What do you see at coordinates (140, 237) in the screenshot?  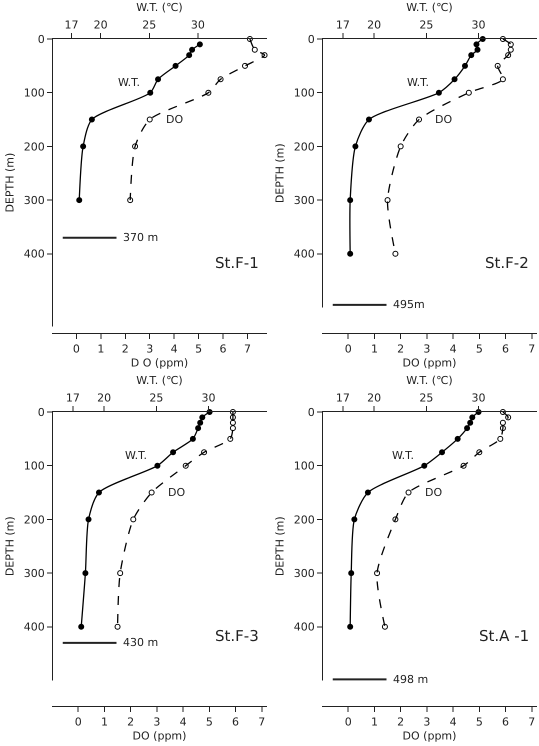 I see `ref-line-label: 370 m` at bounding box center [140, 237].